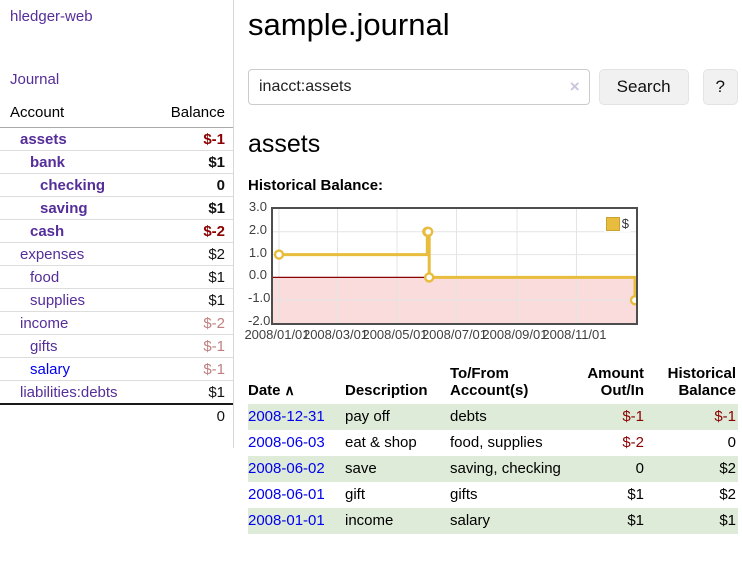 This screenshot has height=582, width=742. Describe the element at coordinates (464, 494) in the screenshot. I see `register-accounts-cell: gifts` at that location.